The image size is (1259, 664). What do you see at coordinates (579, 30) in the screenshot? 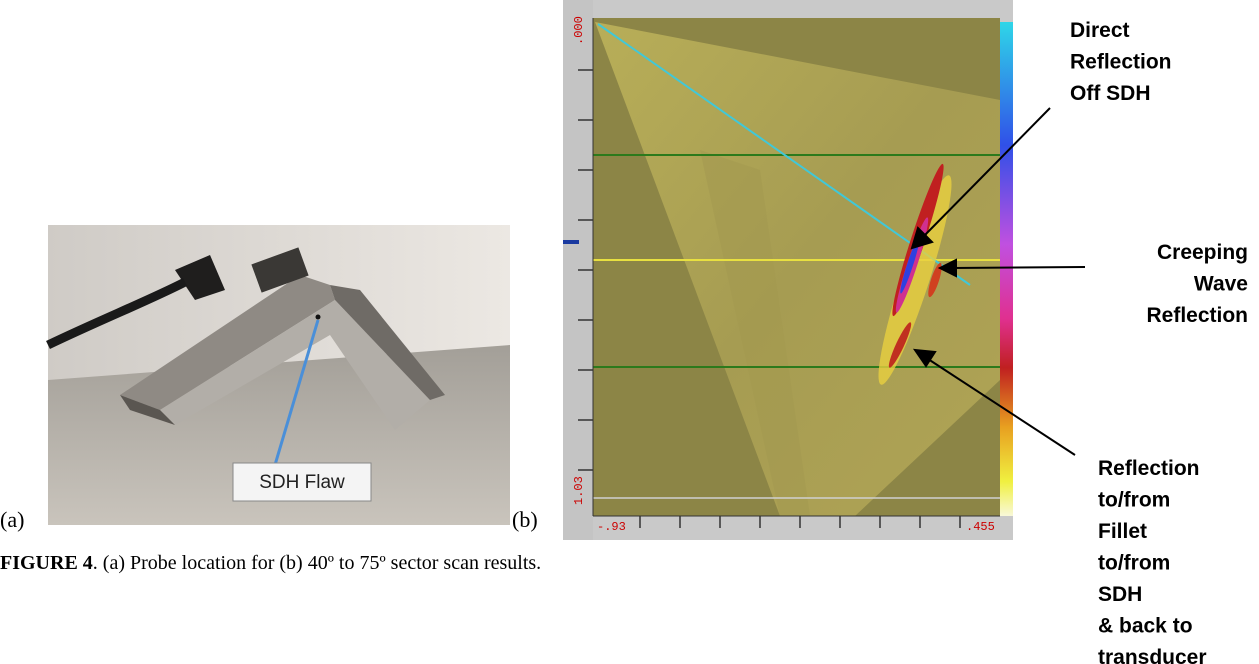
I see `screen-label: .000` at bounding box center [579, 30].